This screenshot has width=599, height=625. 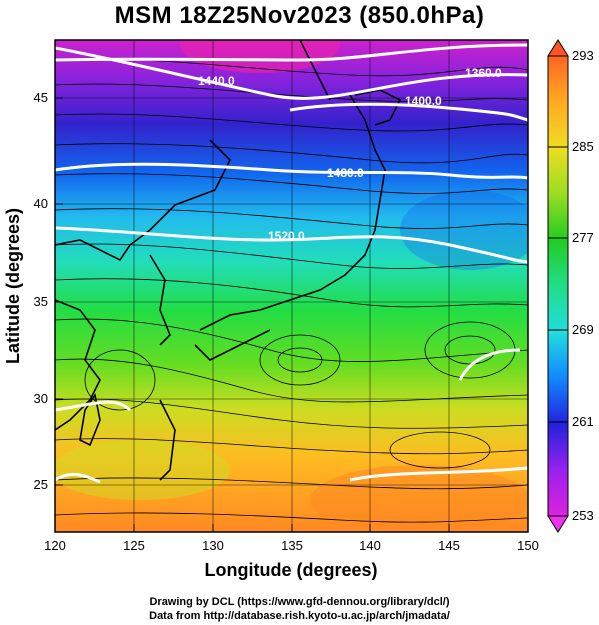 What do you see at coordinates (41, 97) in the screenshot?
I see `y-tick-label: 45` at bounding box center [41, 97].